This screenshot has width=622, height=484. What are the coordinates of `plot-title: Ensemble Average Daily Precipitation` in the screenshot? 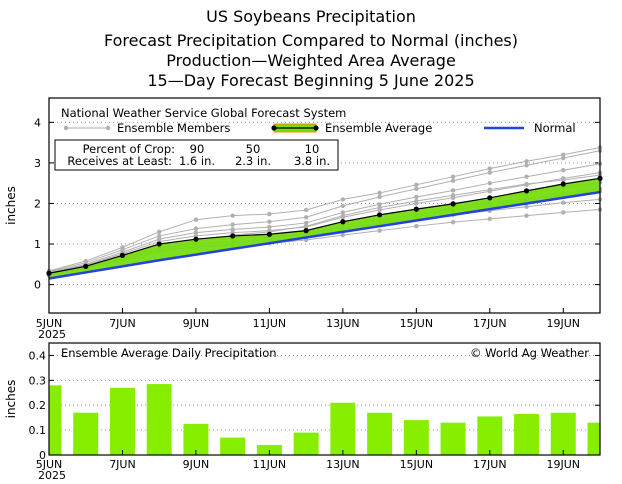 It's located at (169, 353).